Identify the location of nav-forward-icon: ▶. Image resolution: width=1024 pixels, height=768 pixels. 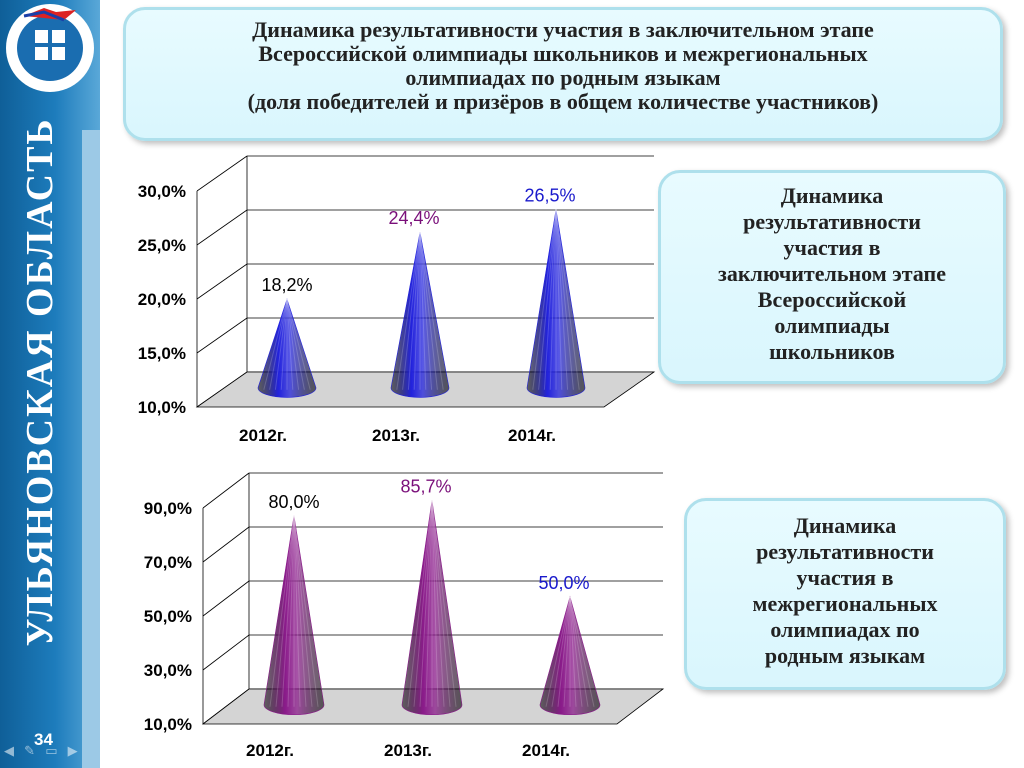
(72, 751).